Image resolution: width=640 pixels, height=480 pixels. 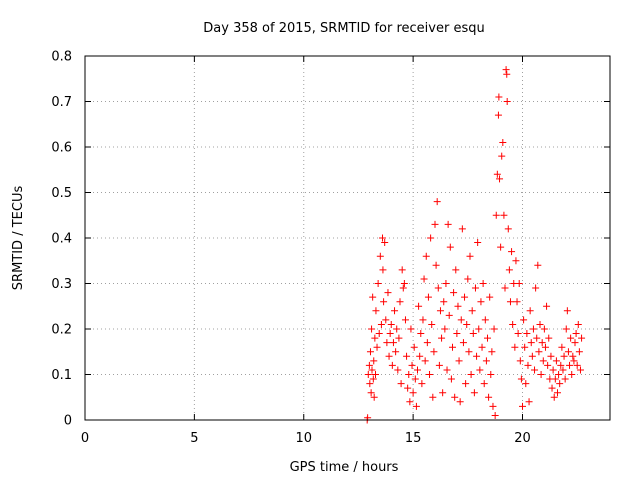 I want to click on x-tick-label: 5, so click(x=194, y=438).